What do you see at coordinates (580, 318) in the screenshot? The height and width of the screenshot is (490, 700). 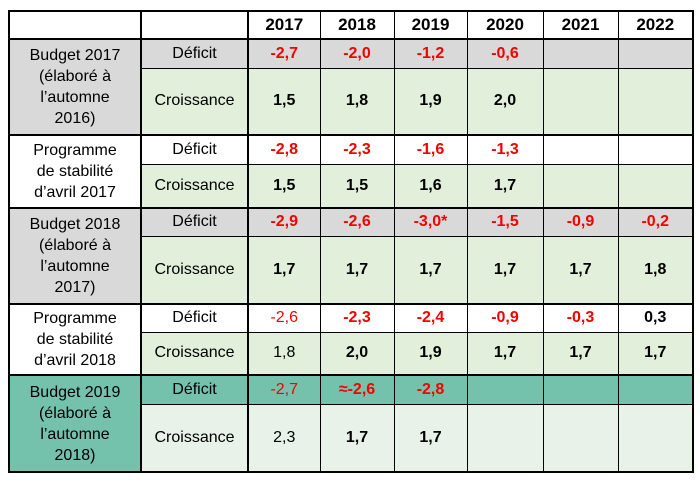 I see `deficit-cell: -0,3` at bounding box center [580, 318].